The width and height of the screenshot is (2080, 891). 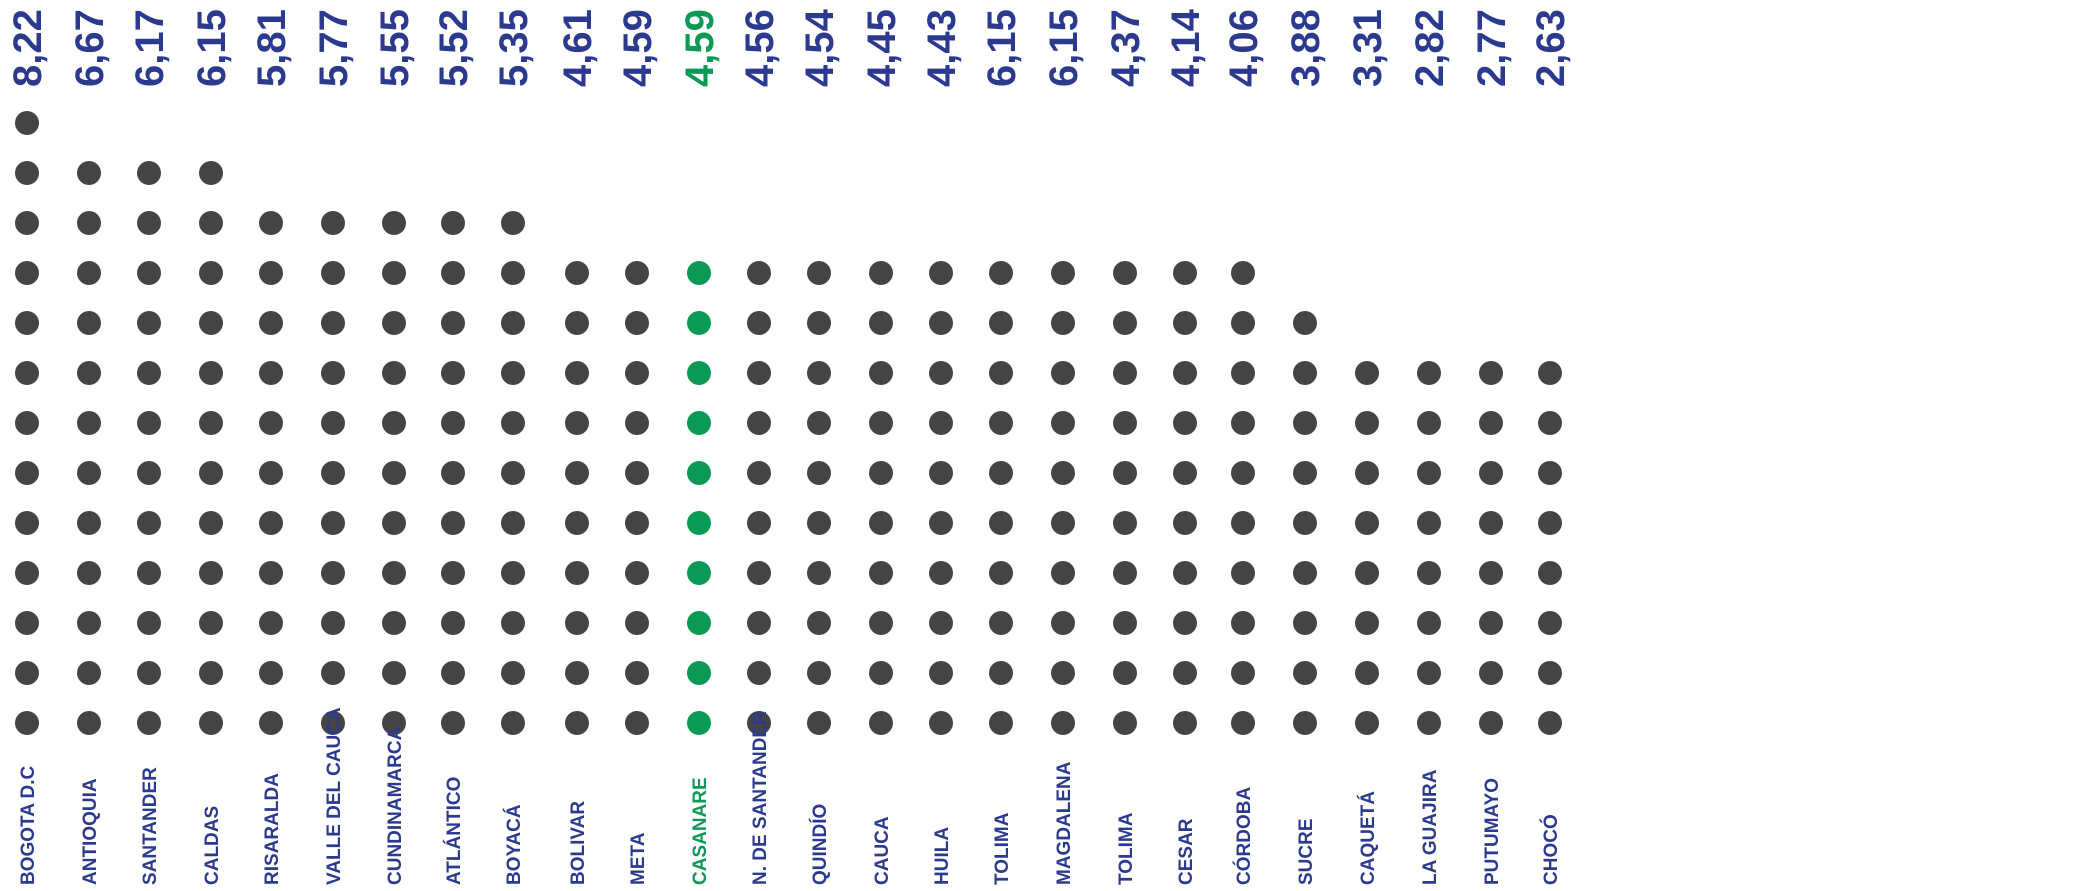 I want to click on value-label: 4,14, so click(x=1186, y=47).